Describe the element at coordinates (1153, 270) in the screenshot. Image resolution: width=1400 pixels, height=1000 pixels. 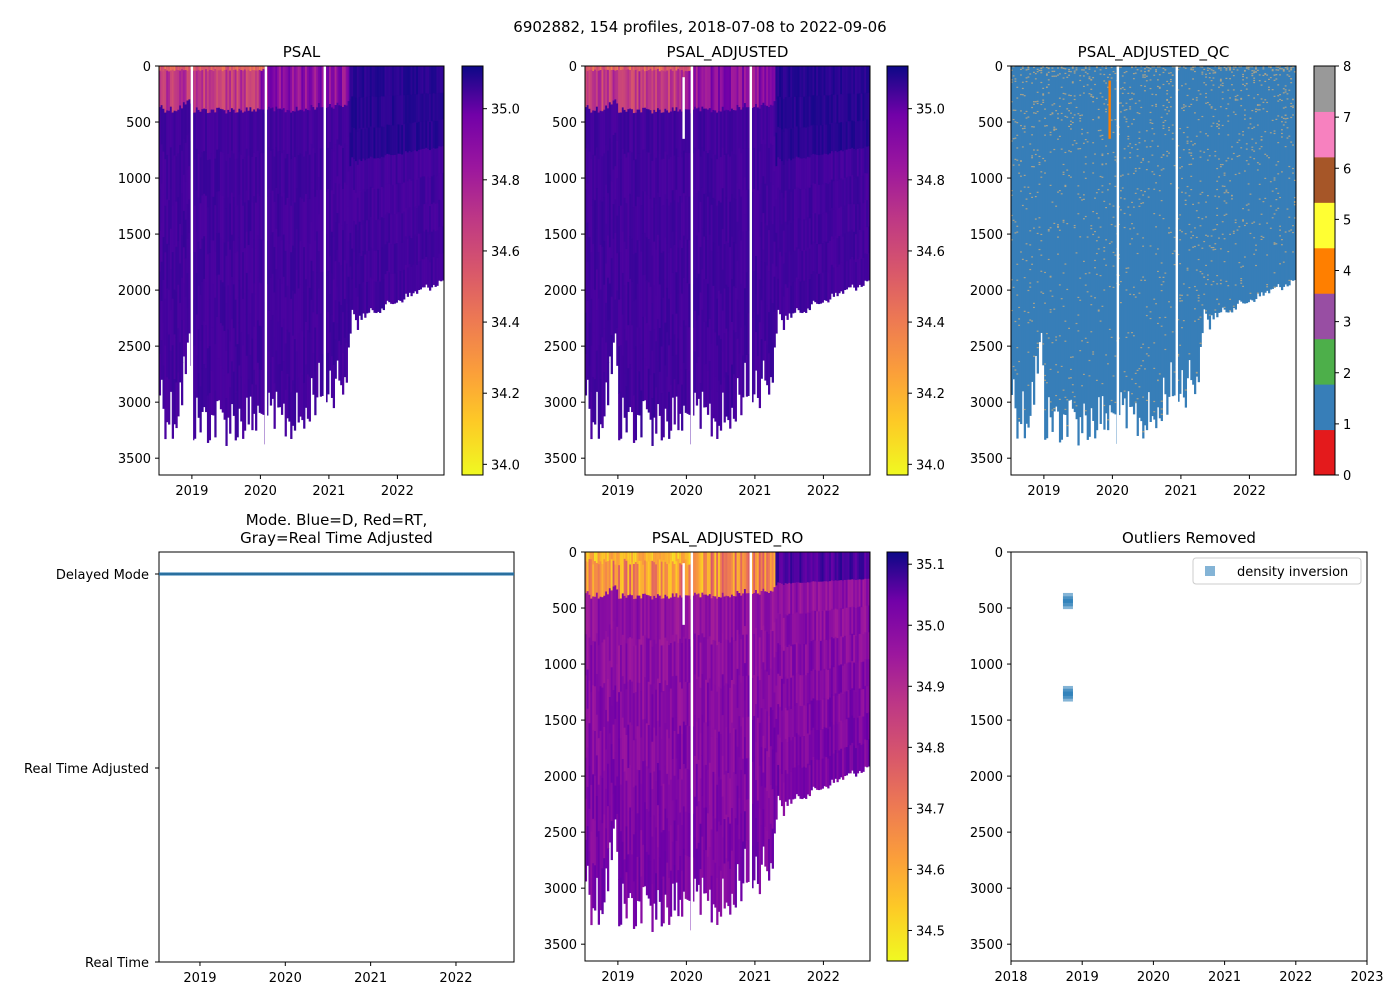
I see `plot-frame` at that location.